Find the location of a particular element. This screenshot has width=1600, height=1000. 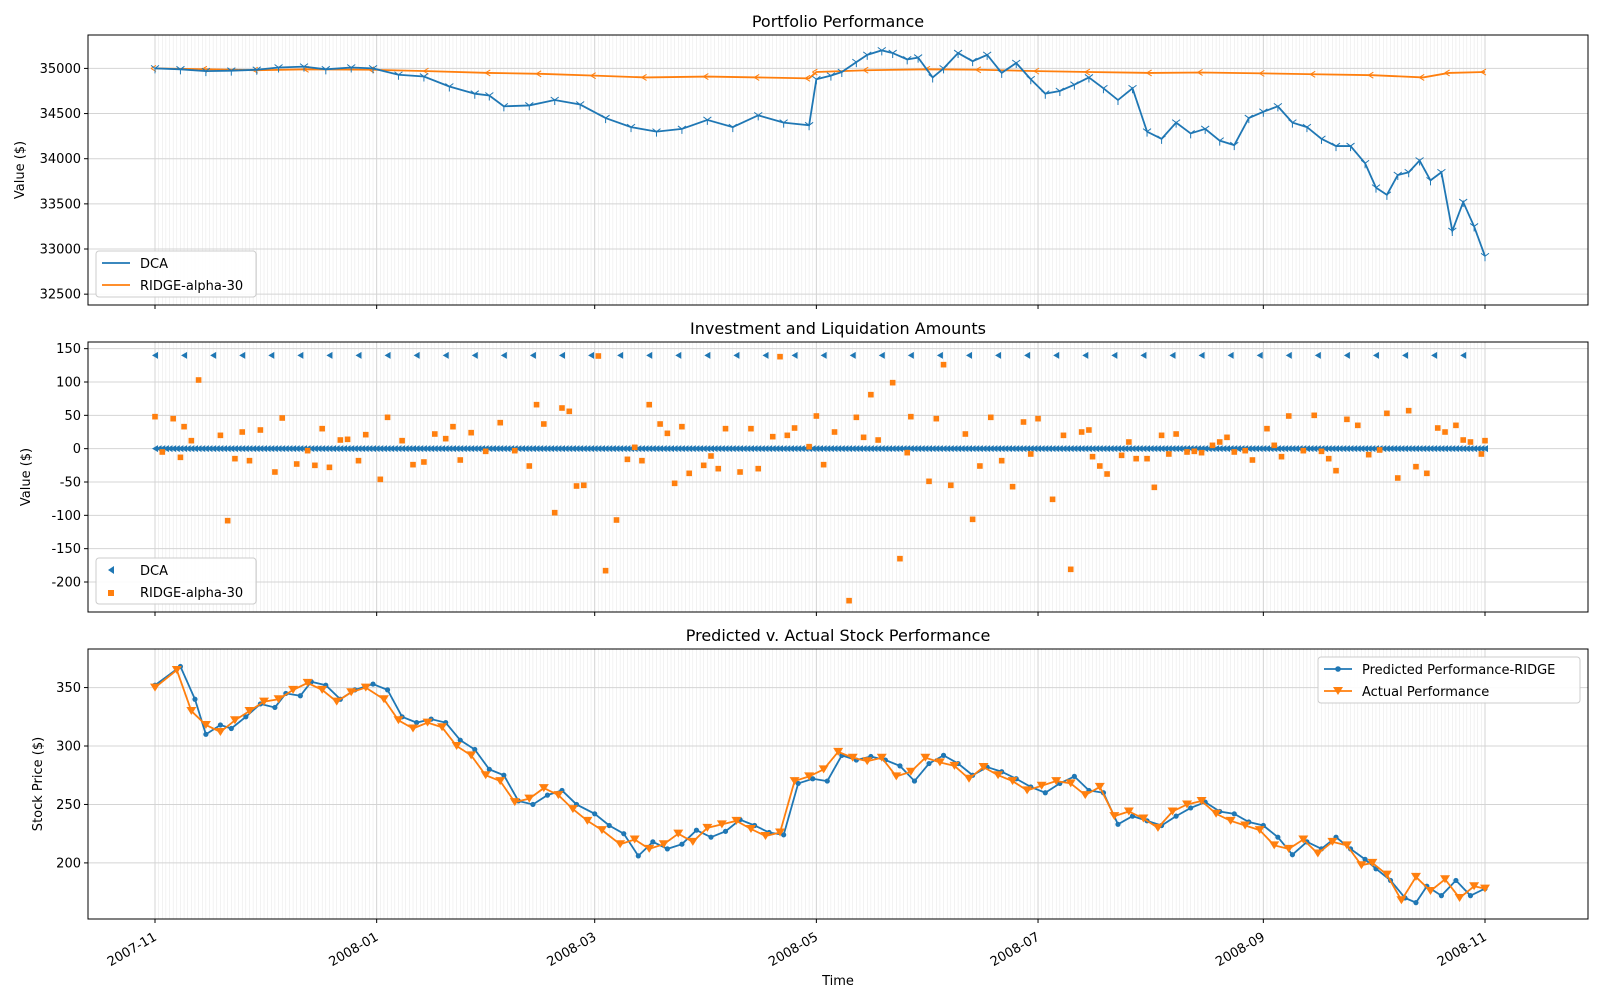

panel-stock-title: Predicted v. Actual Stock Performance is located at coordinates (838, 635).